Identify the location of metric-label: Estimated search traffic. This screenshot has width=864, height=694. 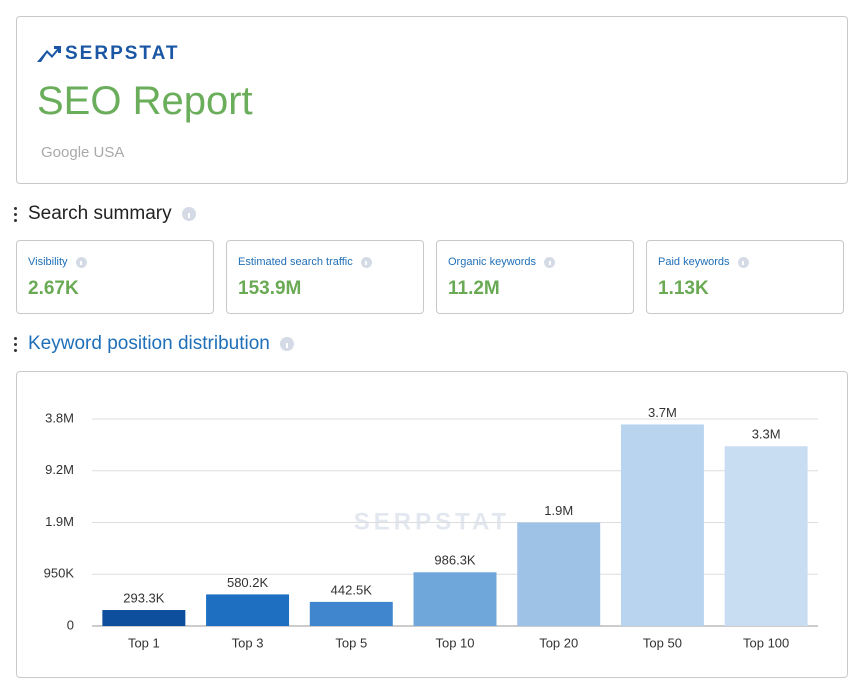
(295, 262).